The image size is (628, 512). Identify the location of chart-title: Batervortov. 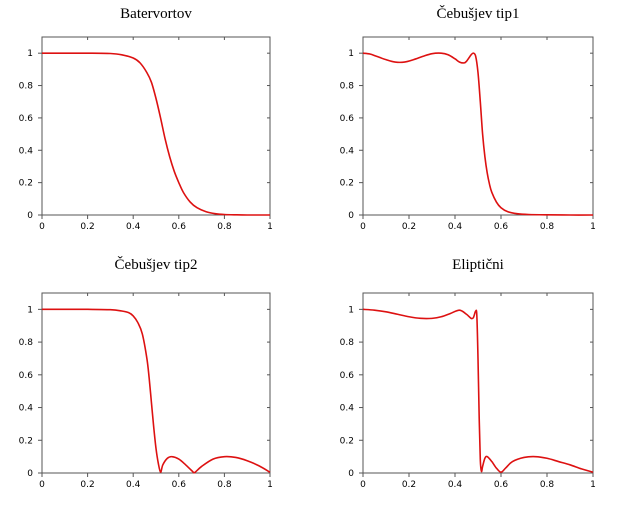
(156, 14).